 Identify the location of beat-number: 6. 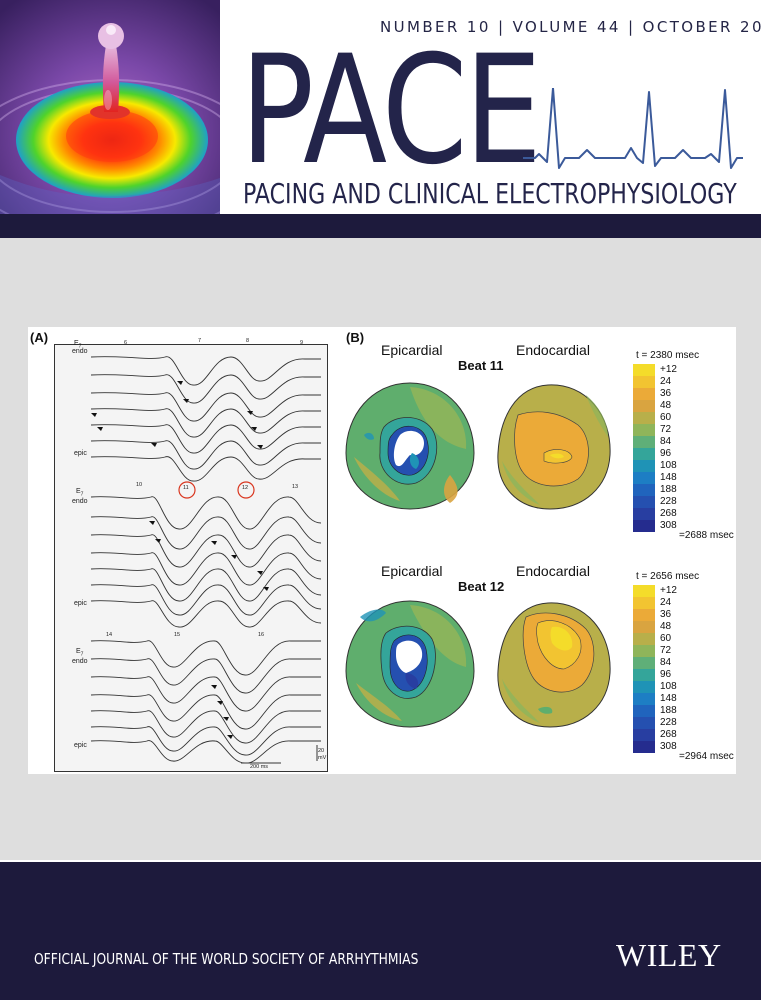
(126, 343).